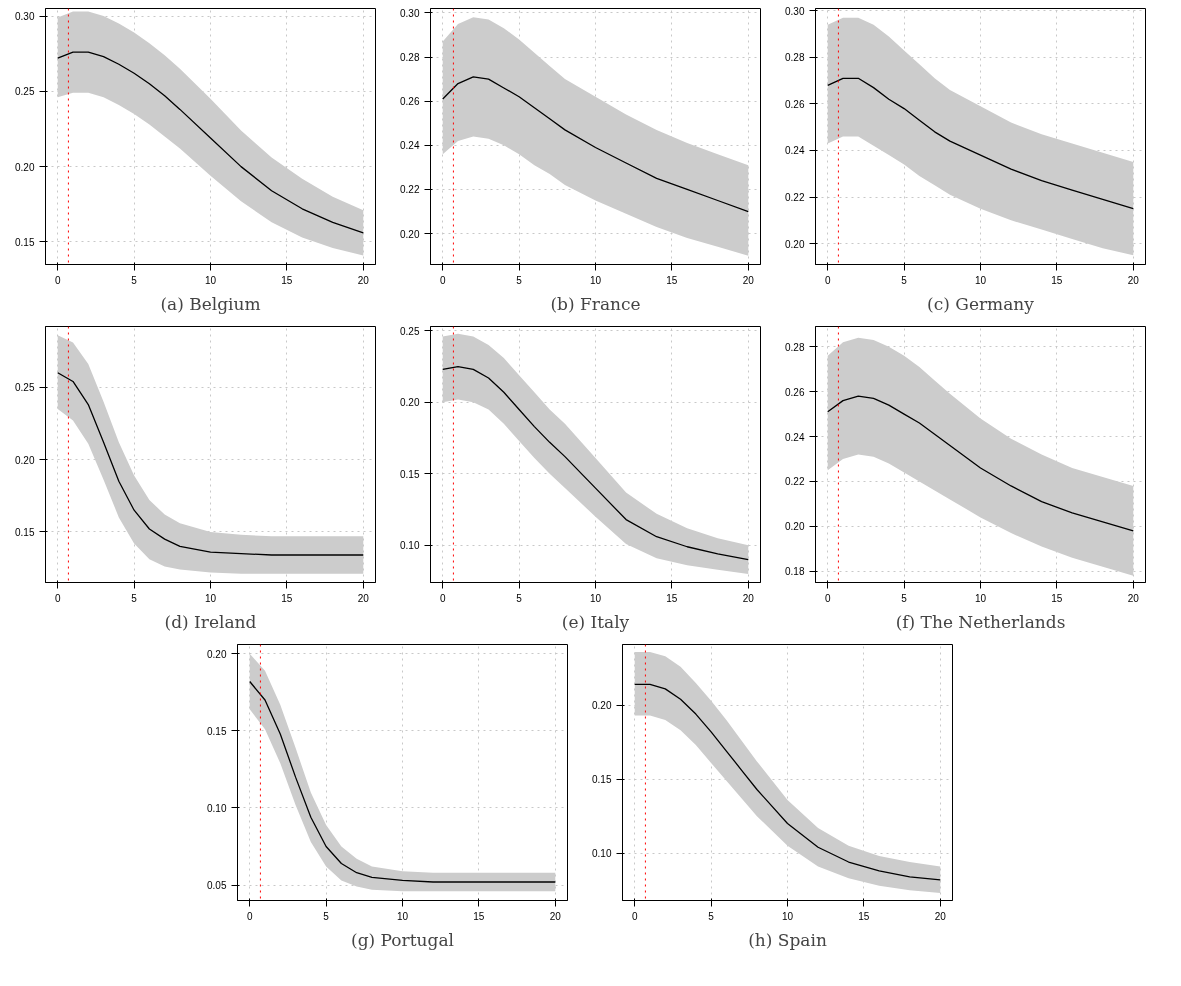 The image size is (1181, 986). Describe the element at coordinates (980, 621) in the screenshot. I see `text: (f) The Netherlands` at that location.